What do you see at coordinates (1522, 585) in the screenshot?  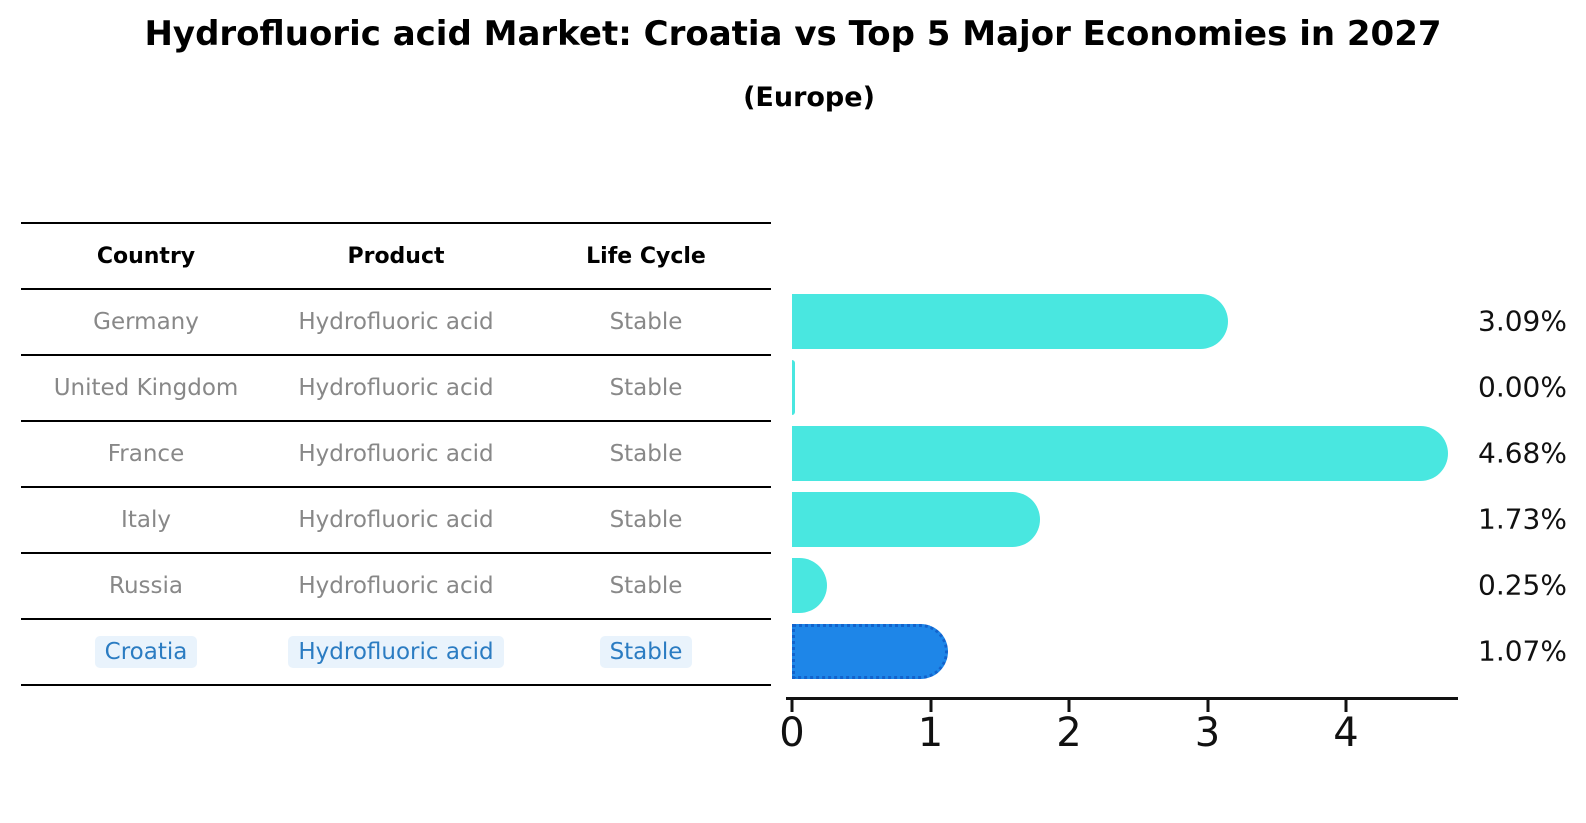 I see `value-label-russia: 0.25%` at bounding box center [1522, 585].